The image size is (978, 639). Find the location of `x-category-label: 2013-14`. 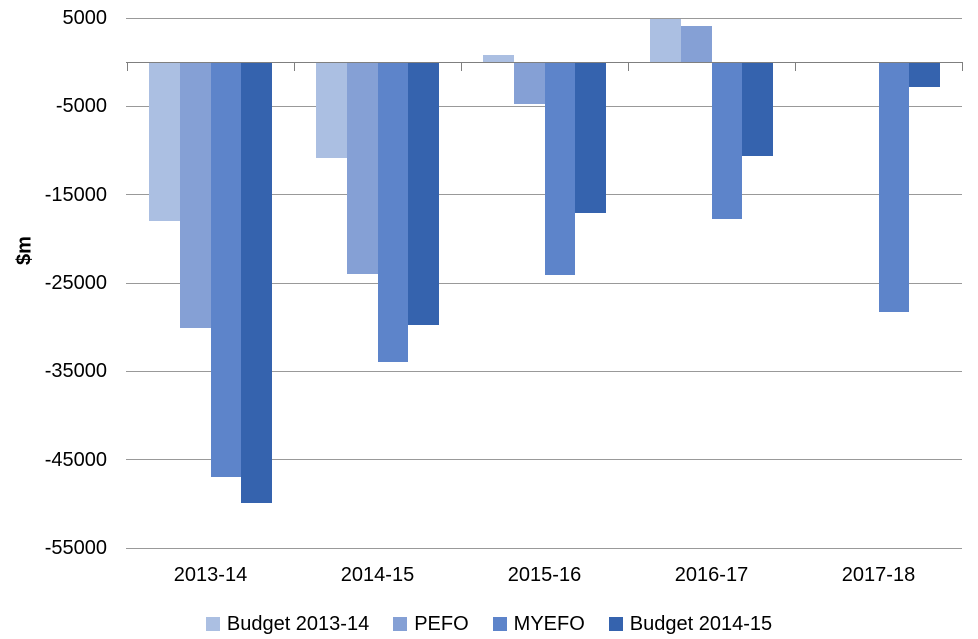

x-category-label: 2013-14 is located at coordinates (210, 575).